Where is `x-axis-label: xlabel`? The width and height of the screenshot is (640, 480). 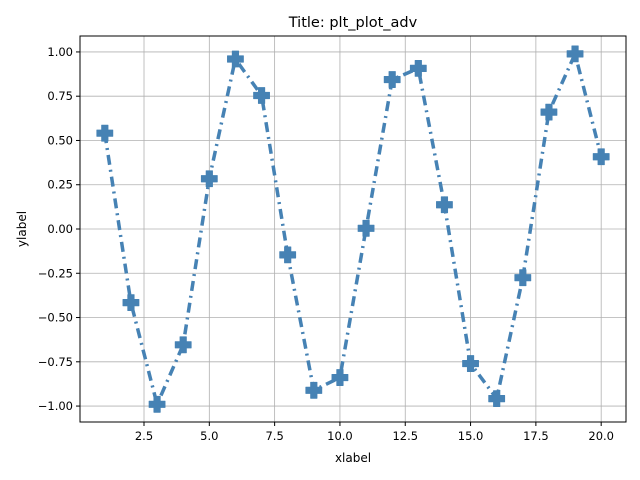
x-axis-label: xlabel is located at coordinates (353, 458).